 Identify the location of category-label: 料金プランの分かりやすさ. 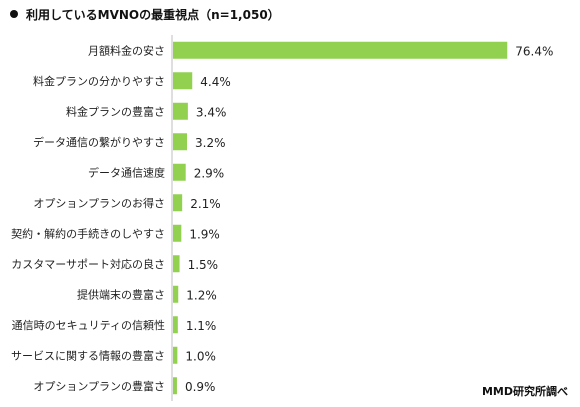
(99, 81).